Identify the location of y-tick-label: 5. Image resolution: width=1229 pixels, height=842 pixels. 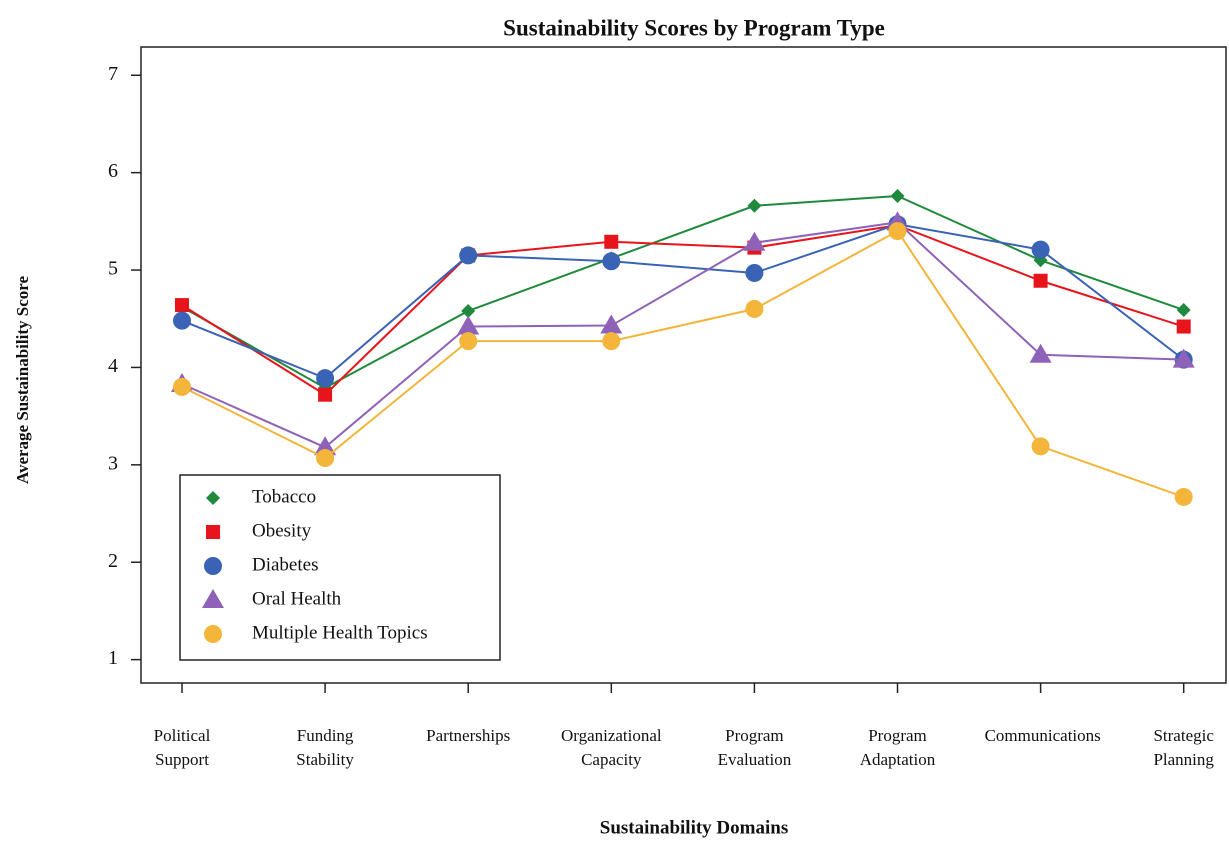
(113, 269).